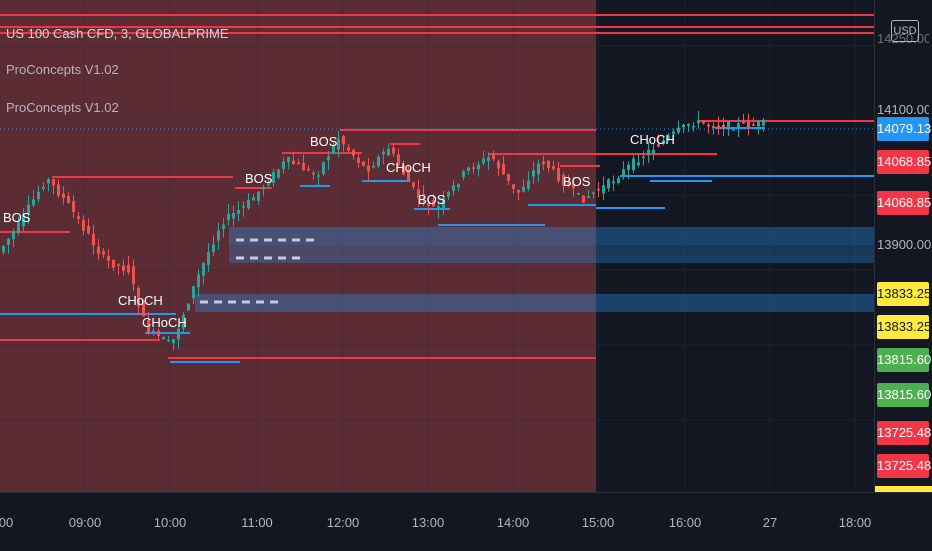 Image resolution: width=932 pixels, height=551 pixels. What do you see at coordinates (513, 522) in the screenshot?
I see `time-label: 14:00` at bounding box center [513, 522].